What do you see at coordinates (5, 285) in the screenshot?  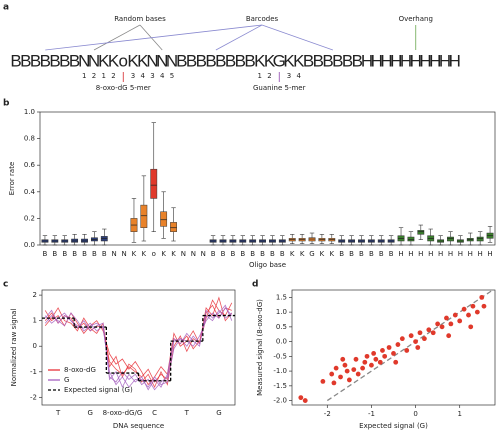 I see `panel-label: c` at bounding box center [5, 285].